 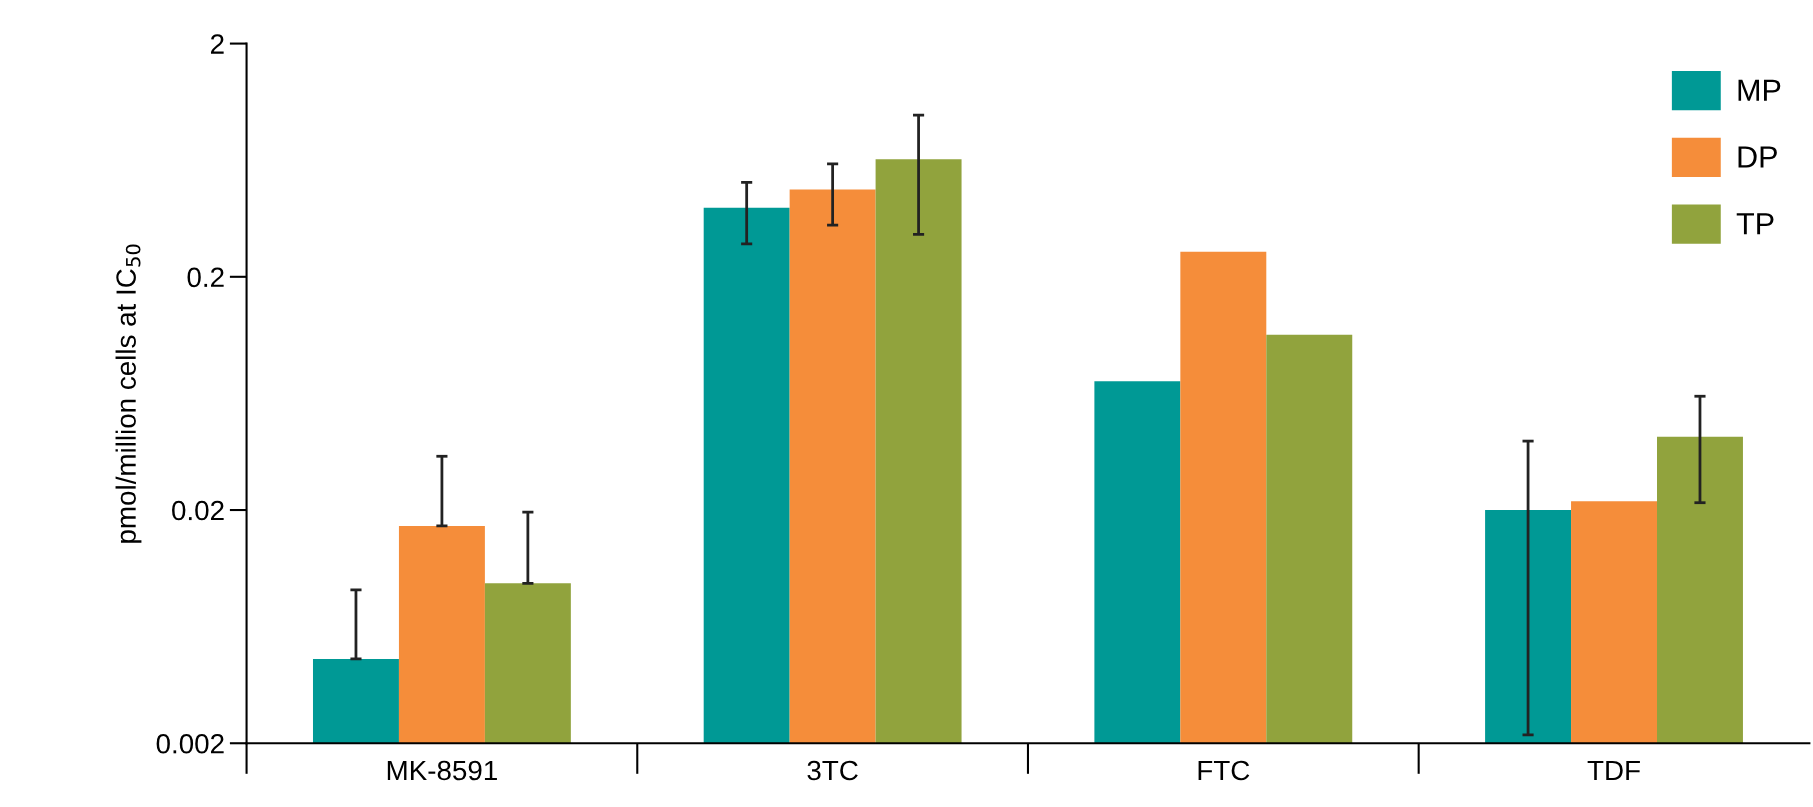 What do you see at coordinates (205, 277) in the screenshot?
I see `y-tick-label: 0.2` at bounding box center [205, 277].